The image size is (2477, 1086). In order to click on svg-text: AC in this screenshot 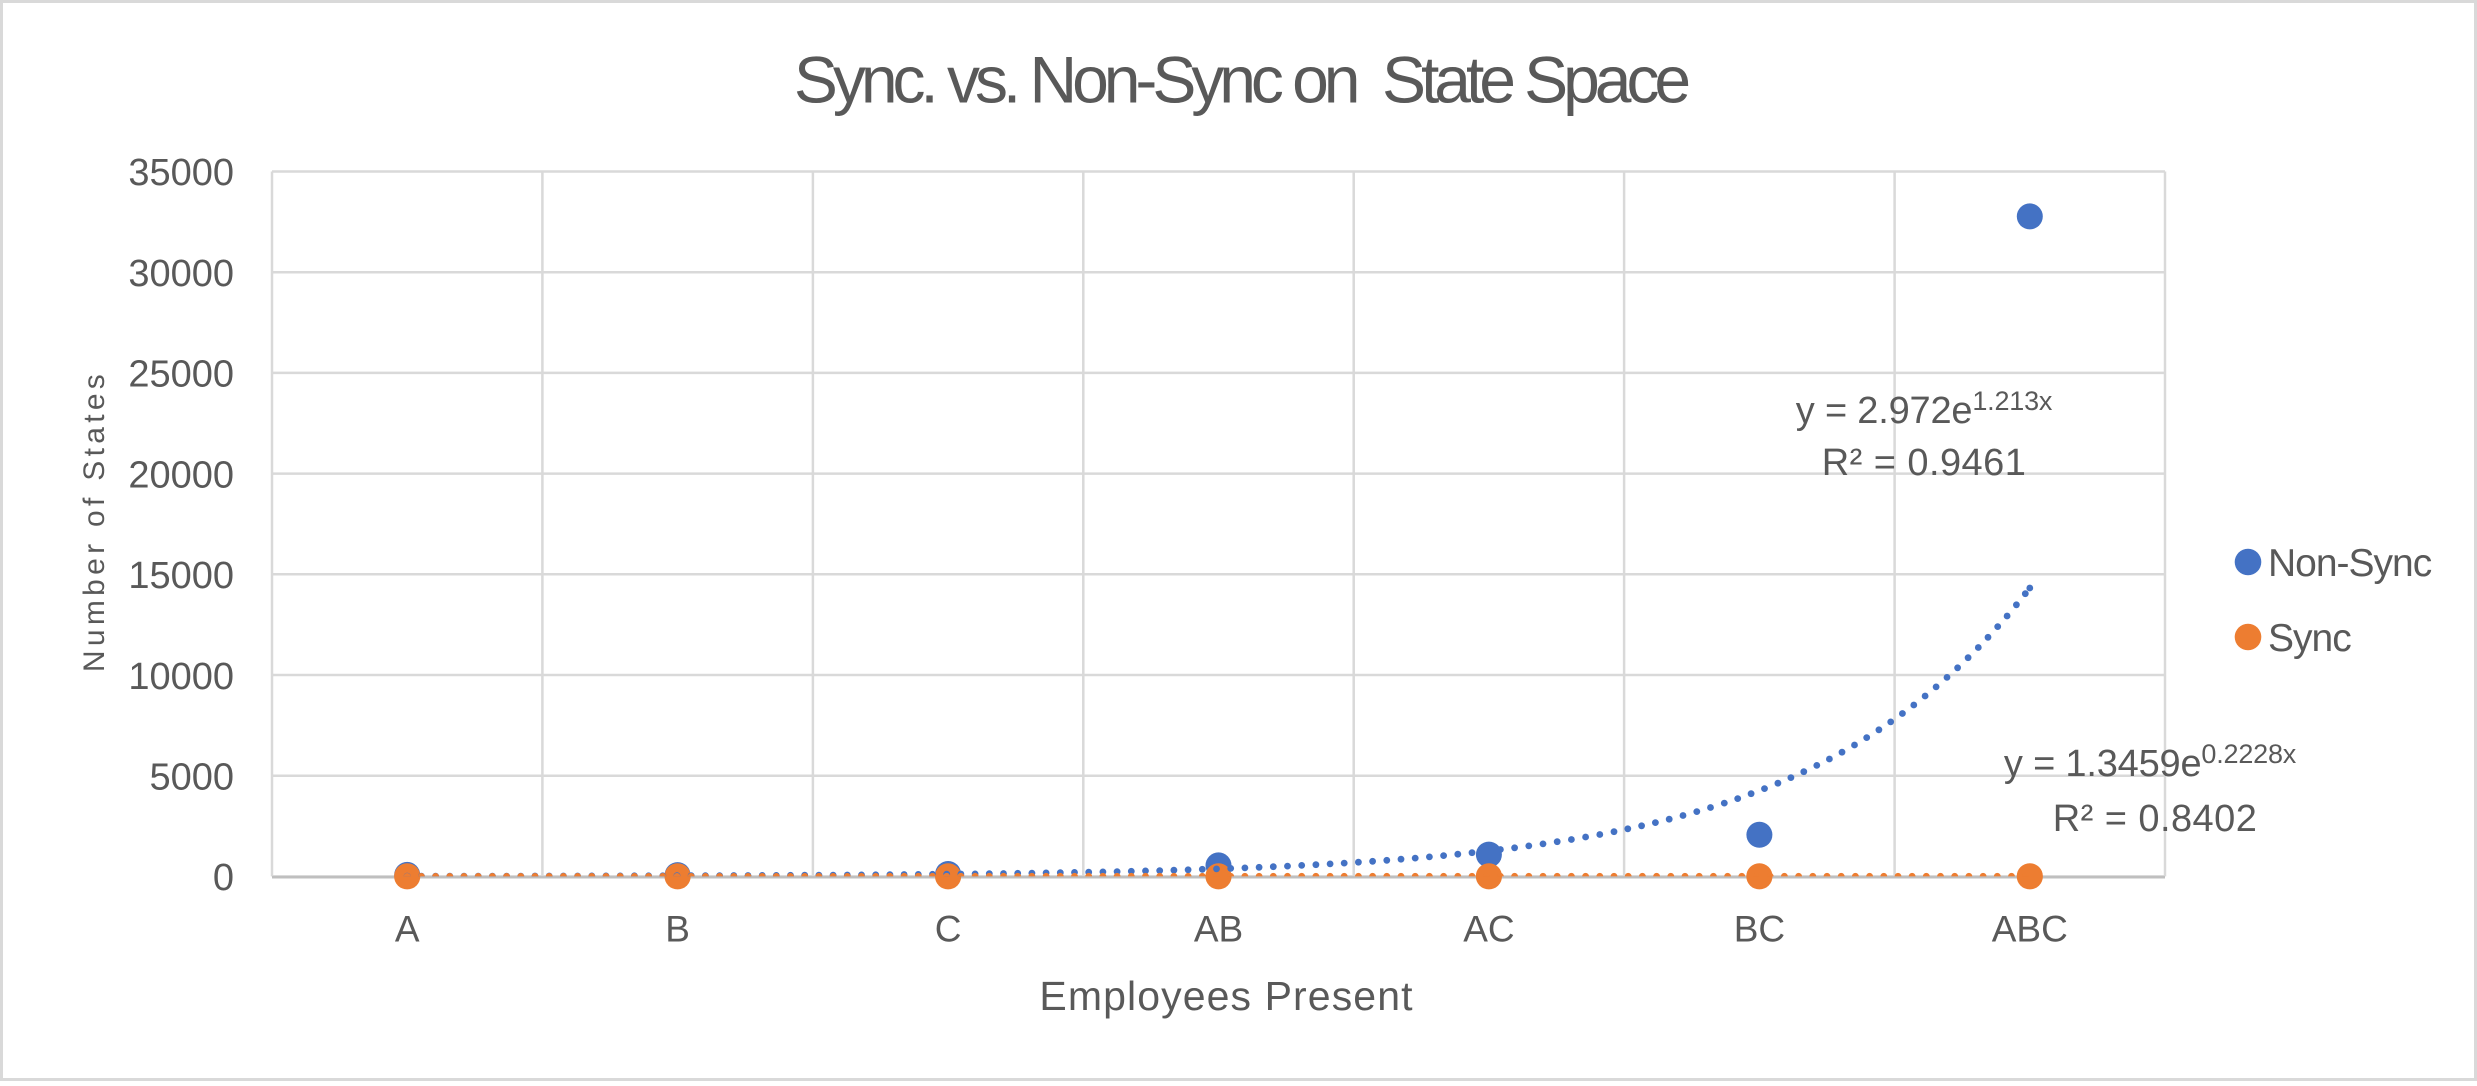, I will do `click(1488, 929)`.